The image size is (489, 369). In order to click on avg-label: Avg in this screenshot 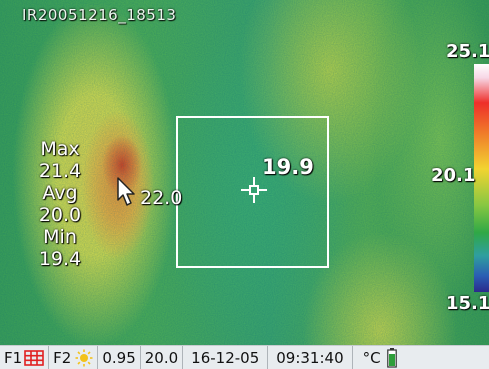, I will do `click(60, 193)`.